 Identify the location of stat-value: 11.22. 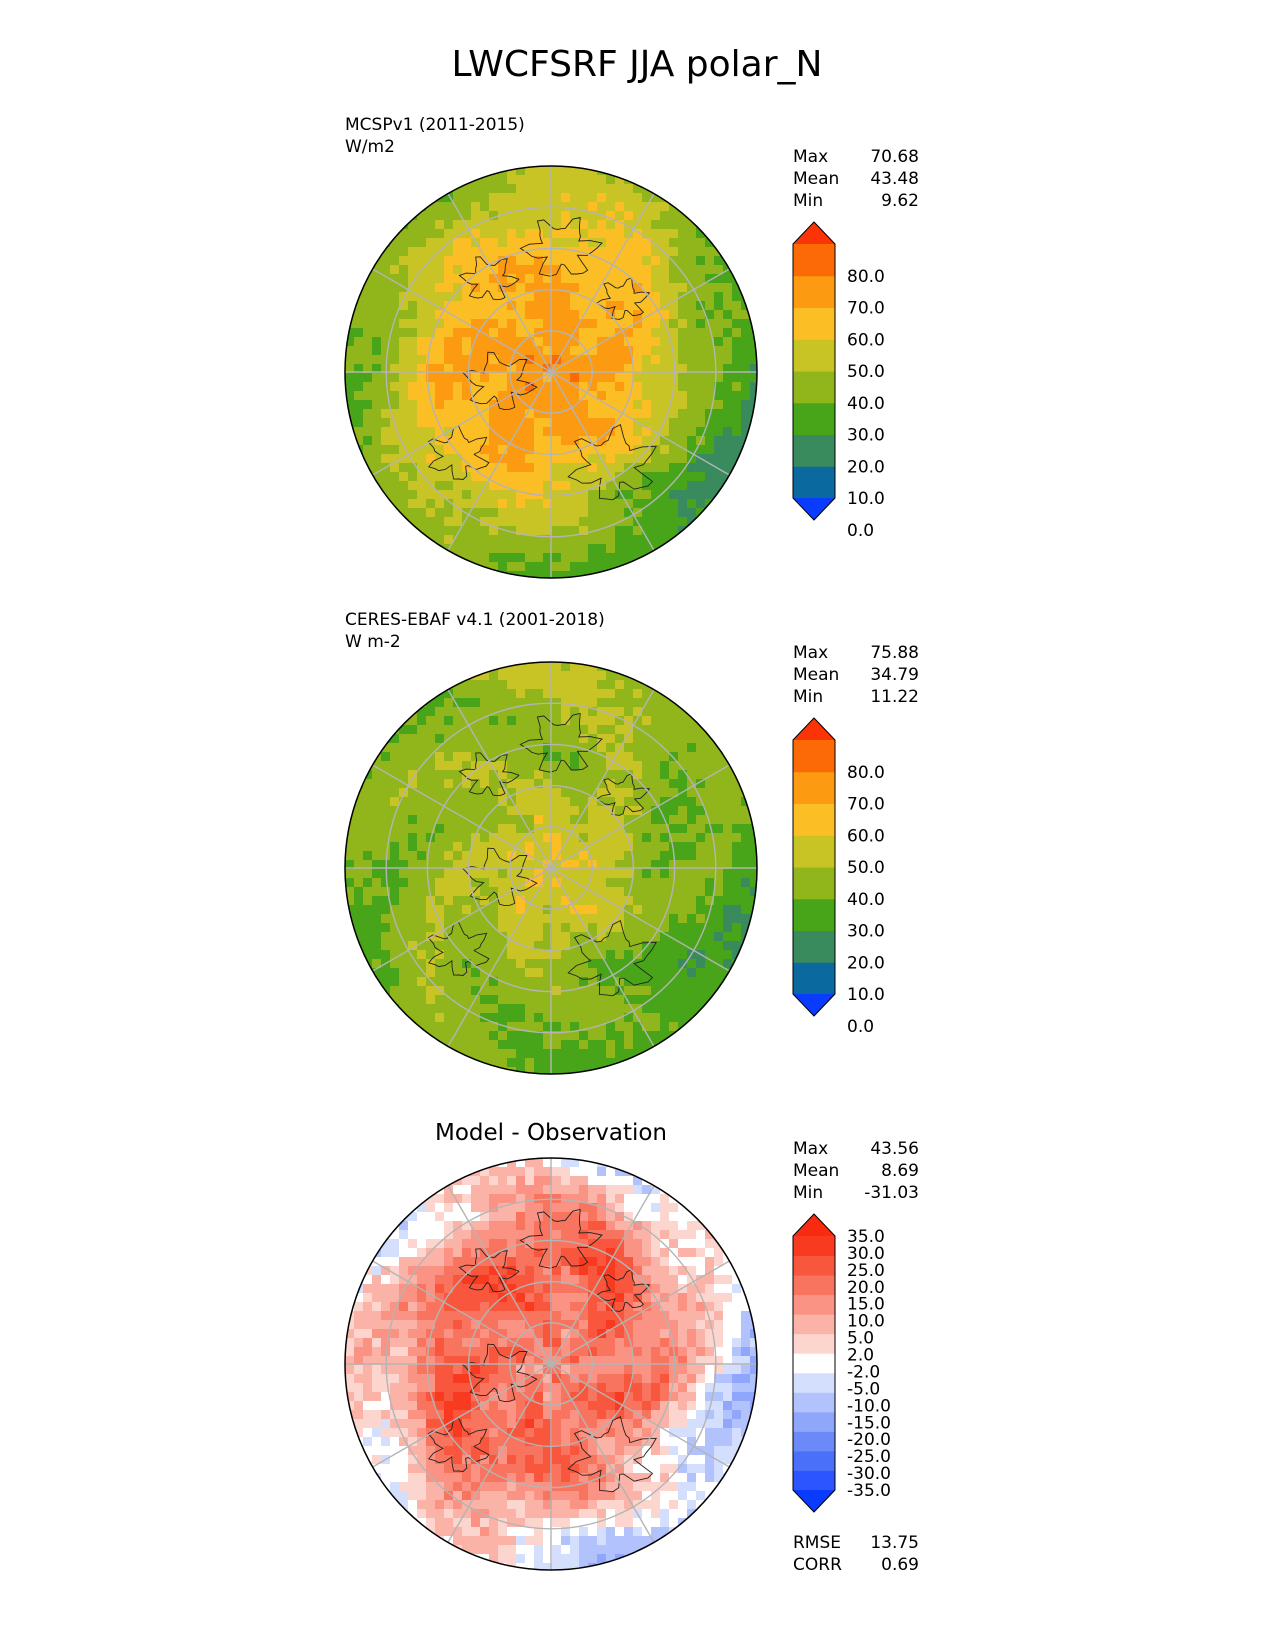
(894, 697).